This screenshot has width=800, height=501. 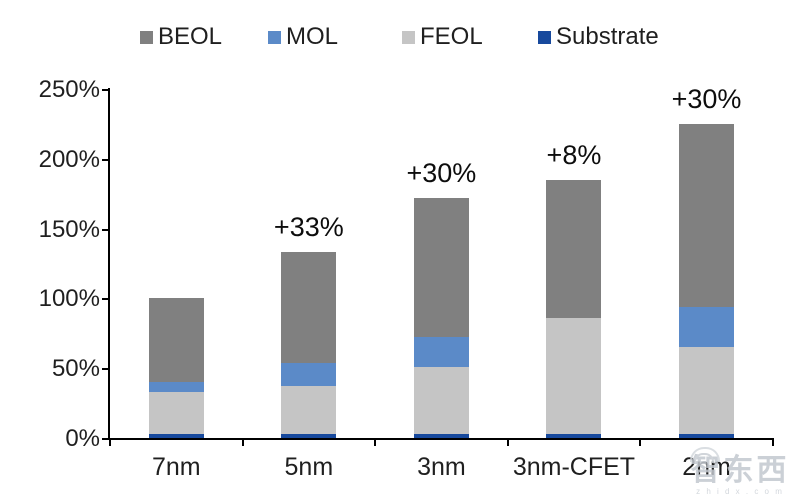 I want to click on legend-swatch-mol-icon, so click(x=274, y=37).